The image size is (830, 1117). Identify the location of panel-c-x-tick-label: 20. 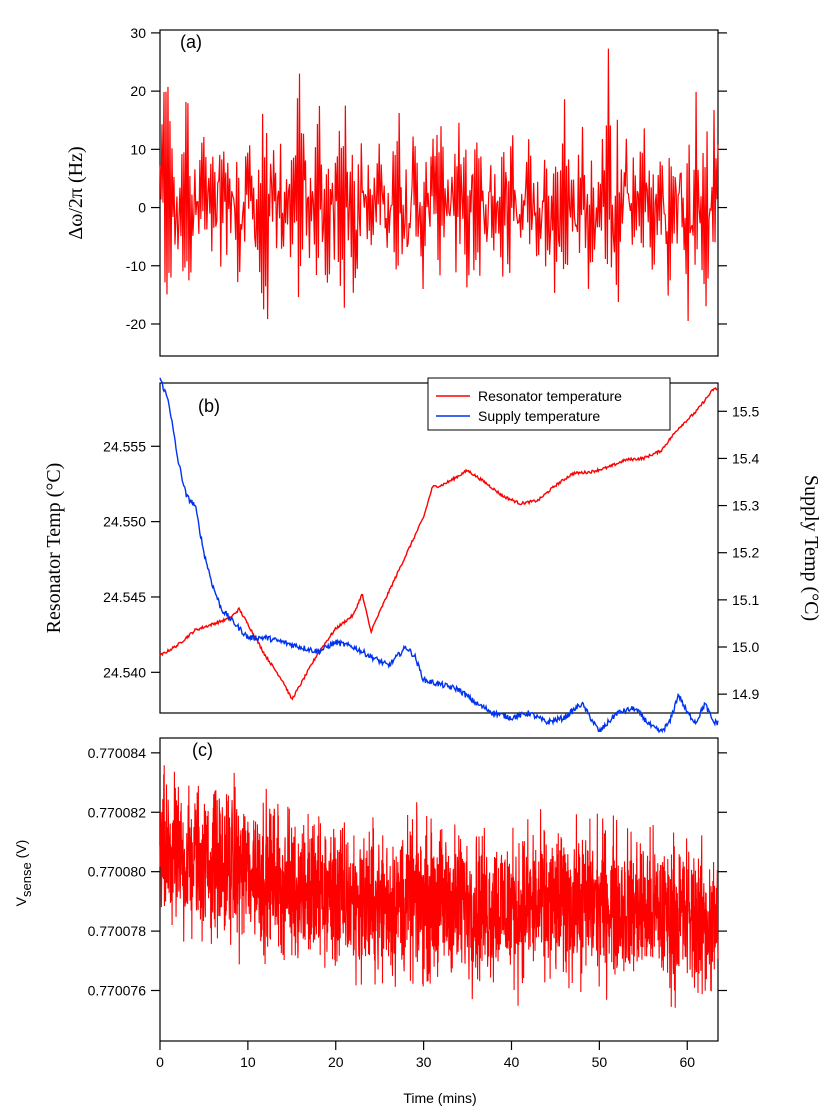
(336, 1062).